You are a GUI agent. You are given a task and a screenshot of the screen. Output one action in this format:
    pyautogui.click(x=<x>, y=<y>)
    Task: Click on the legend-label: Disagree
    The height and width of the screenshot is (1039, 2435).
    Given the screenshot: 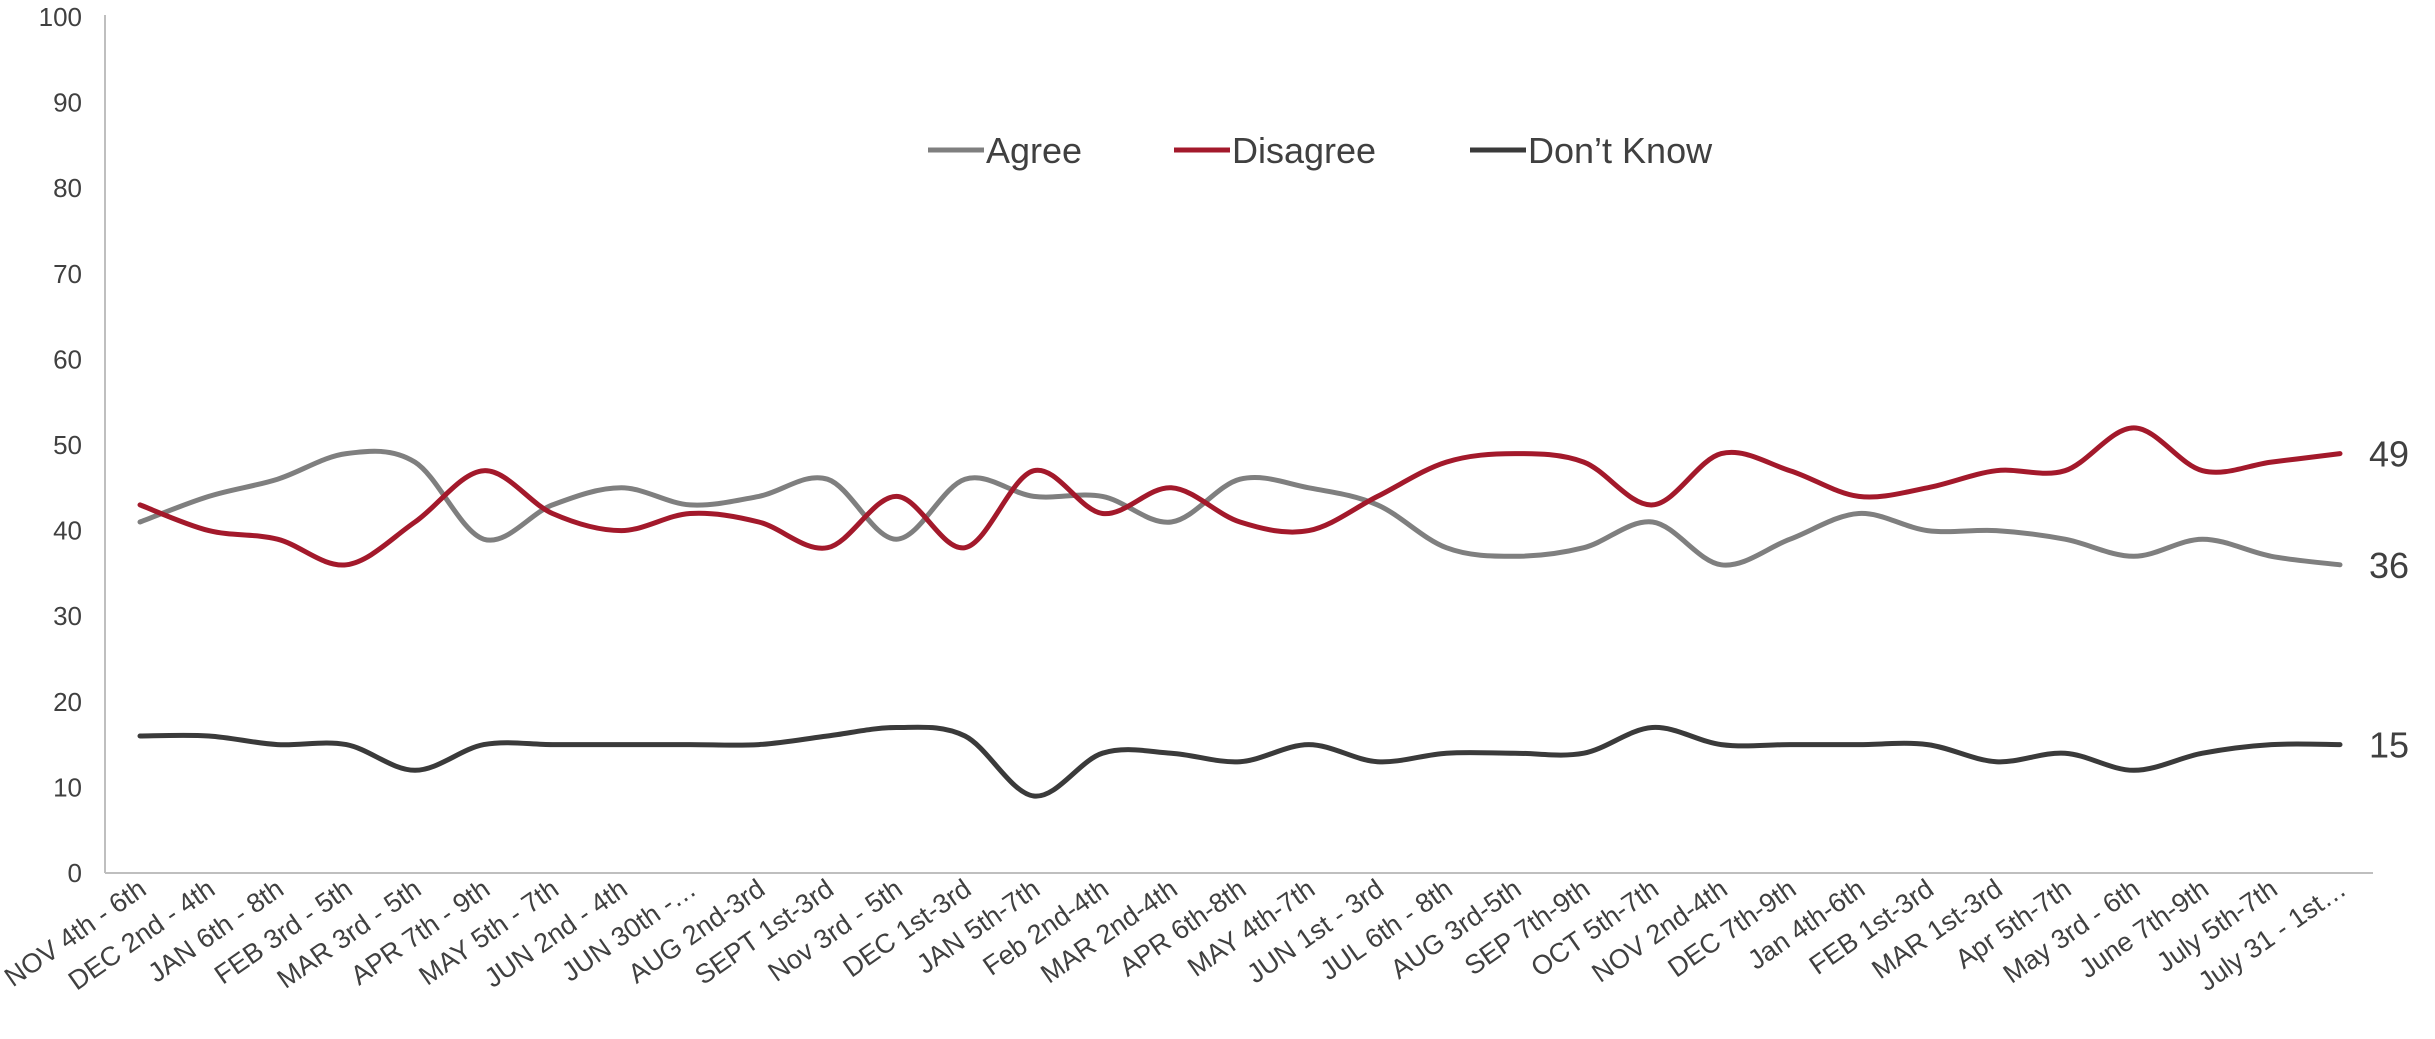 What is the action you would take?
    pyautogui.click(x=1304, y=150)
    